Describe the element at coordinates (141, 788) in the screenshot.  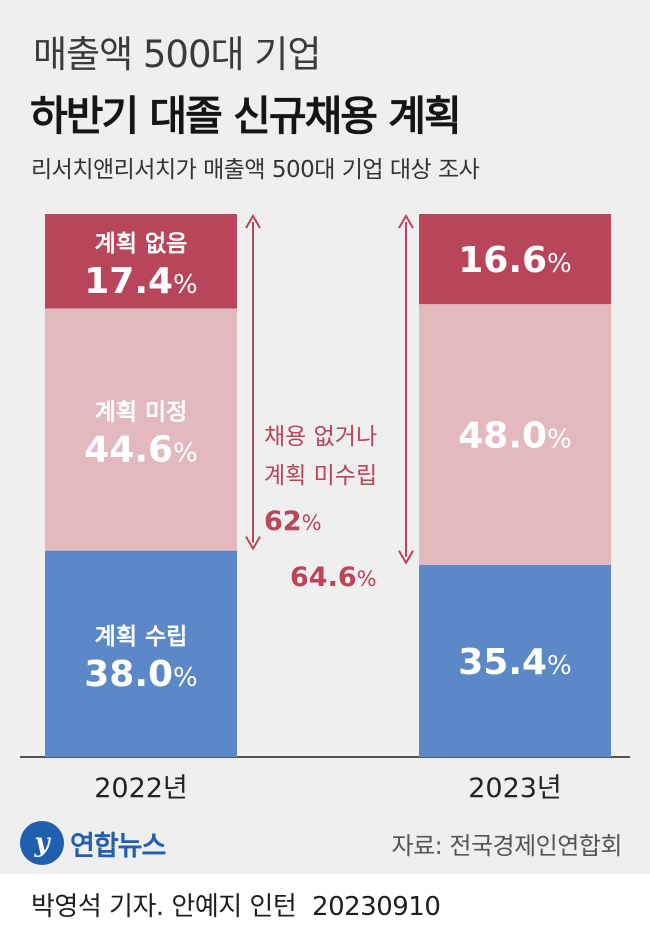
I see `category-label-1: 2022년` at that location.